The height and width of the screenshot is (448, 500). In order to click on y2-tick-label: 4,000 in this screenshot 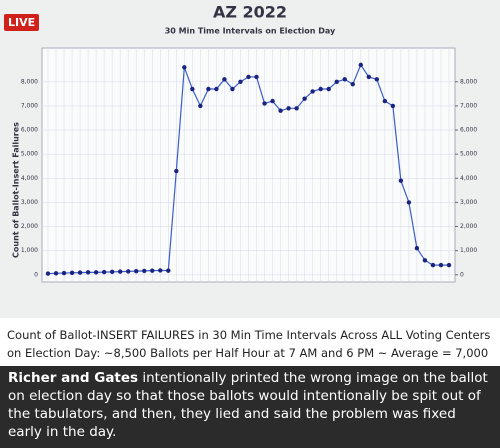, I will do `click(468, 178)`.